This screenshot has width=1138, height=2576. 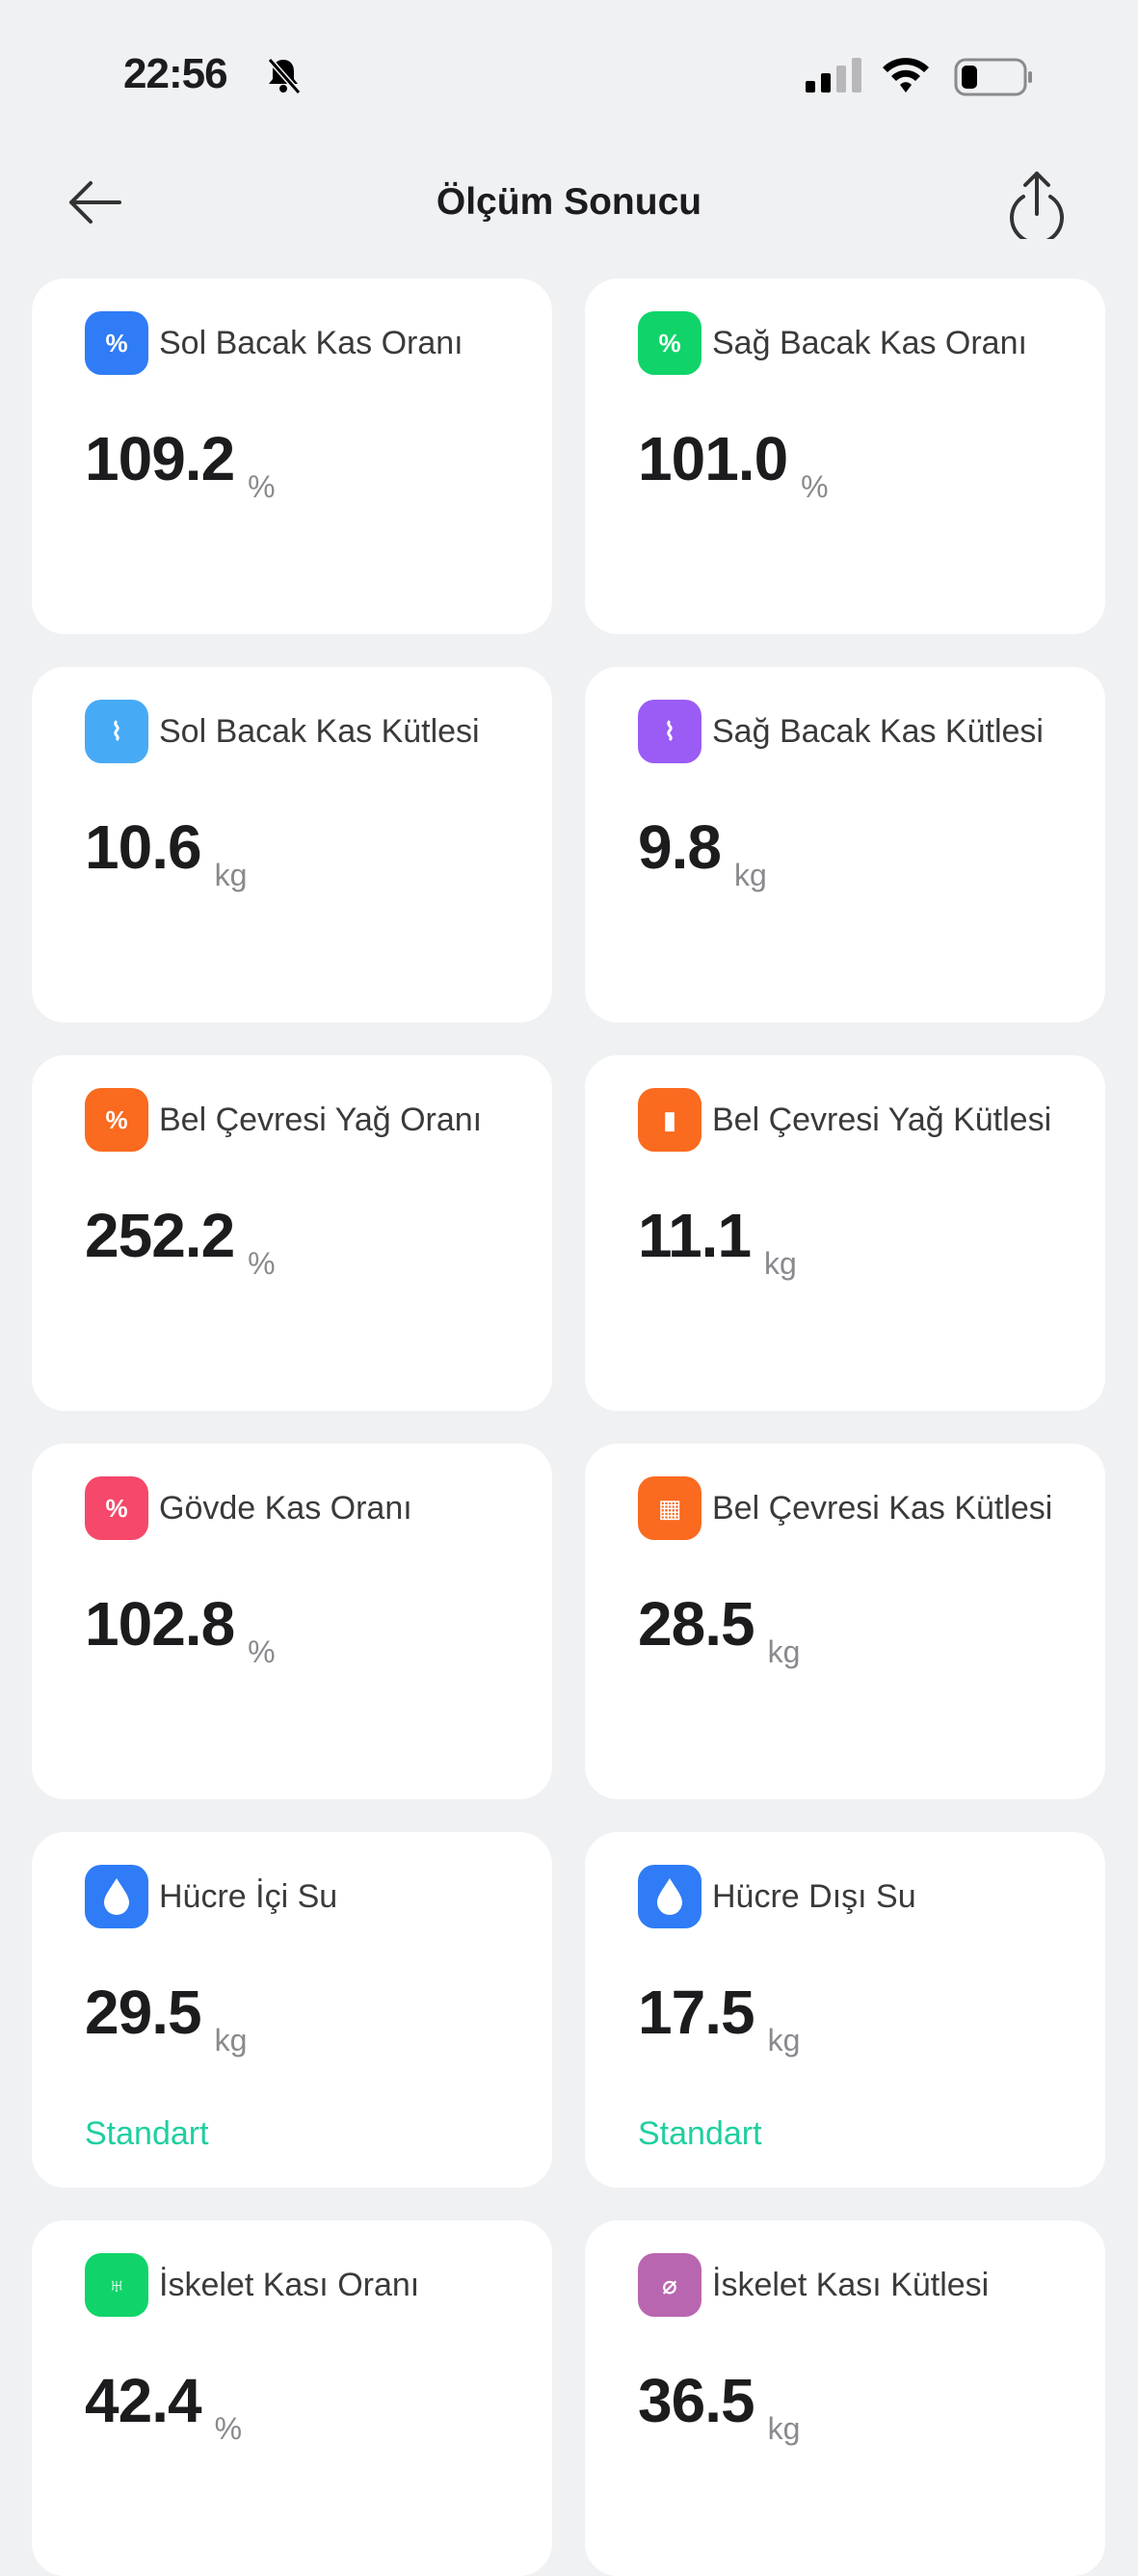 I want to click on metric-value-row: 101.0%, so click(x=733, y=463).